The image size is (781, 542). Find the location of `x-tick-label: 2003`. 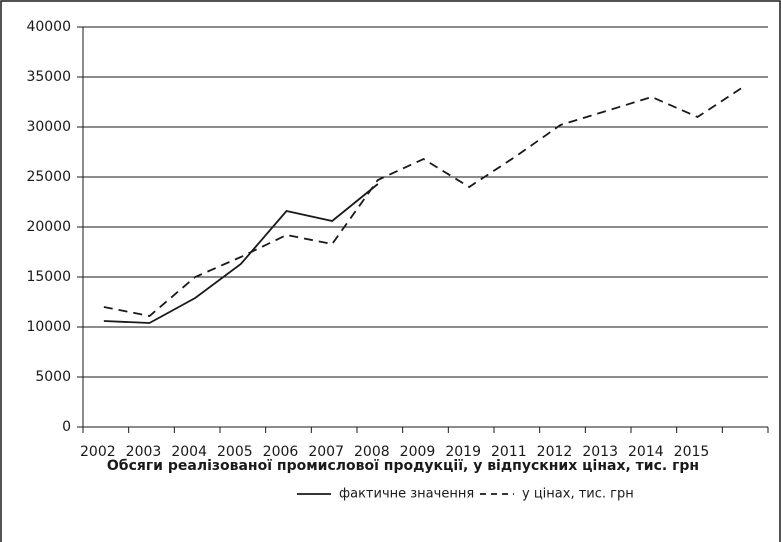

x-tick-label: 2003 is located at coordinates (144, 452).